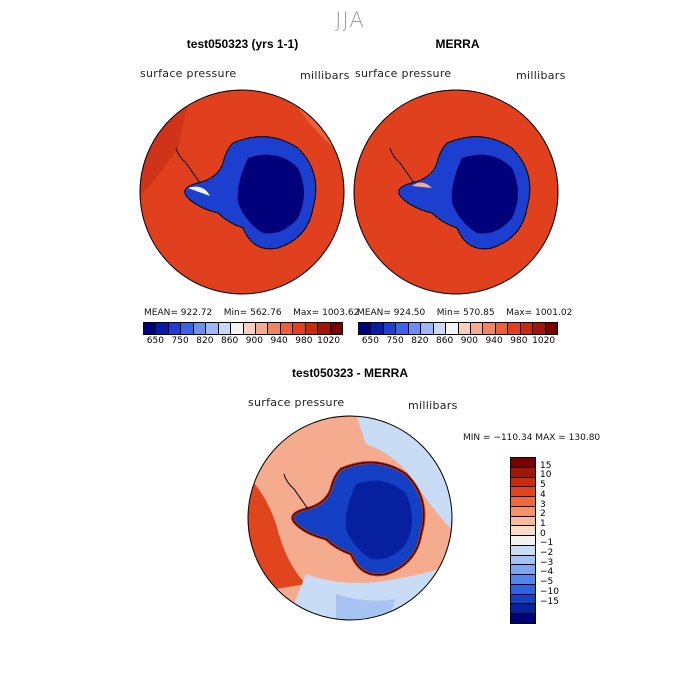 This screenshot has height=700, width=700. I want to click on mean-value-model: 922.72, so click(196, 313).